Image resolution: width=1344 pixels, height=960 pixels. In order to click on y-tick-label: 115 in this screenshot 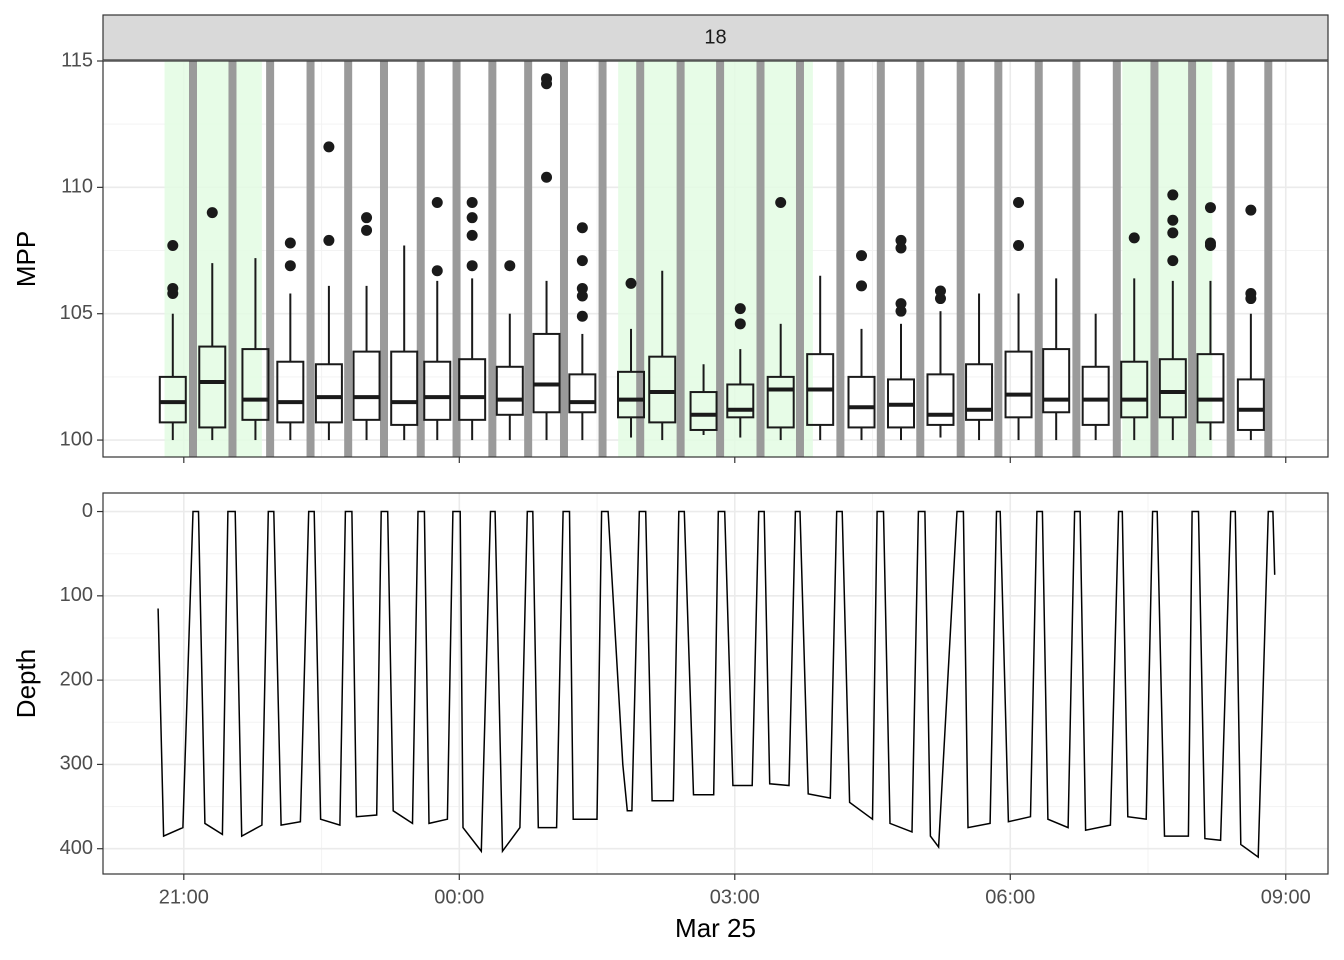, I will do `click(77, 60)`.